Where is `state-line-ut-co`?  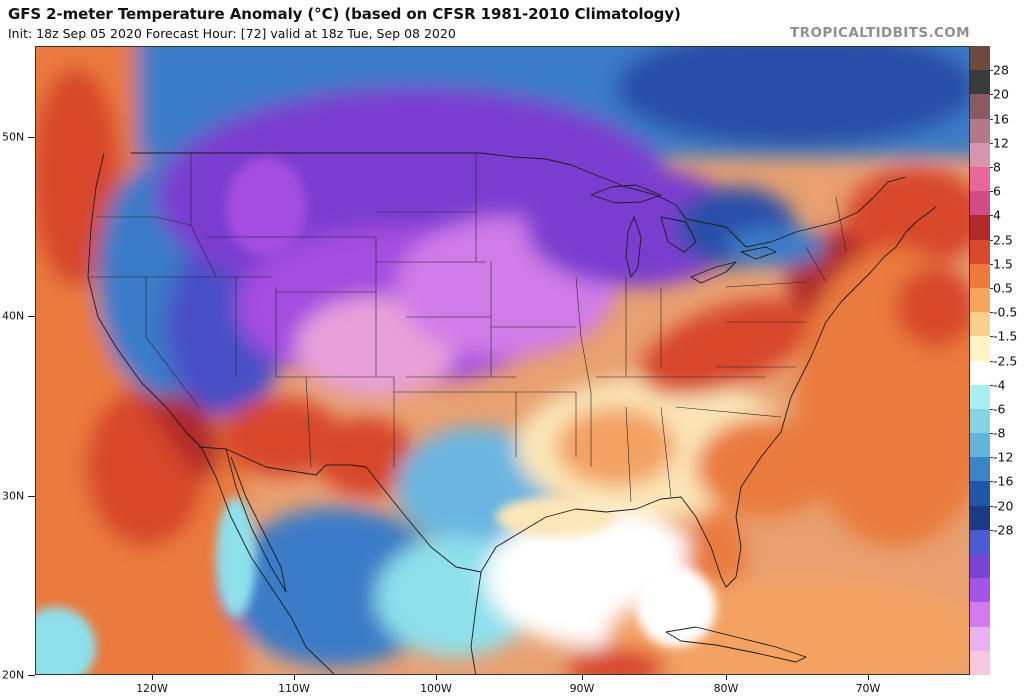
state-line-ut-co is located at coordinates (325, 332).